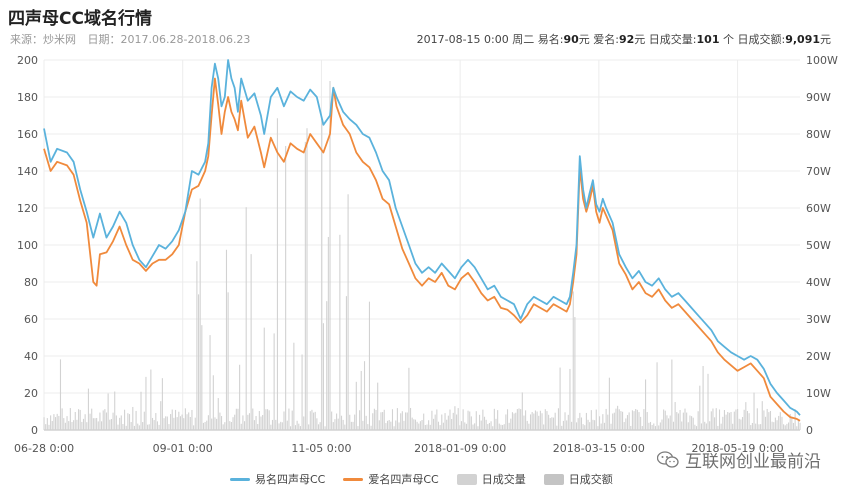  What do you see at coordinates (590, 479) in the screenshot?
I see `legend-label-amount: 日成交额` at bounding box center [590, 479].